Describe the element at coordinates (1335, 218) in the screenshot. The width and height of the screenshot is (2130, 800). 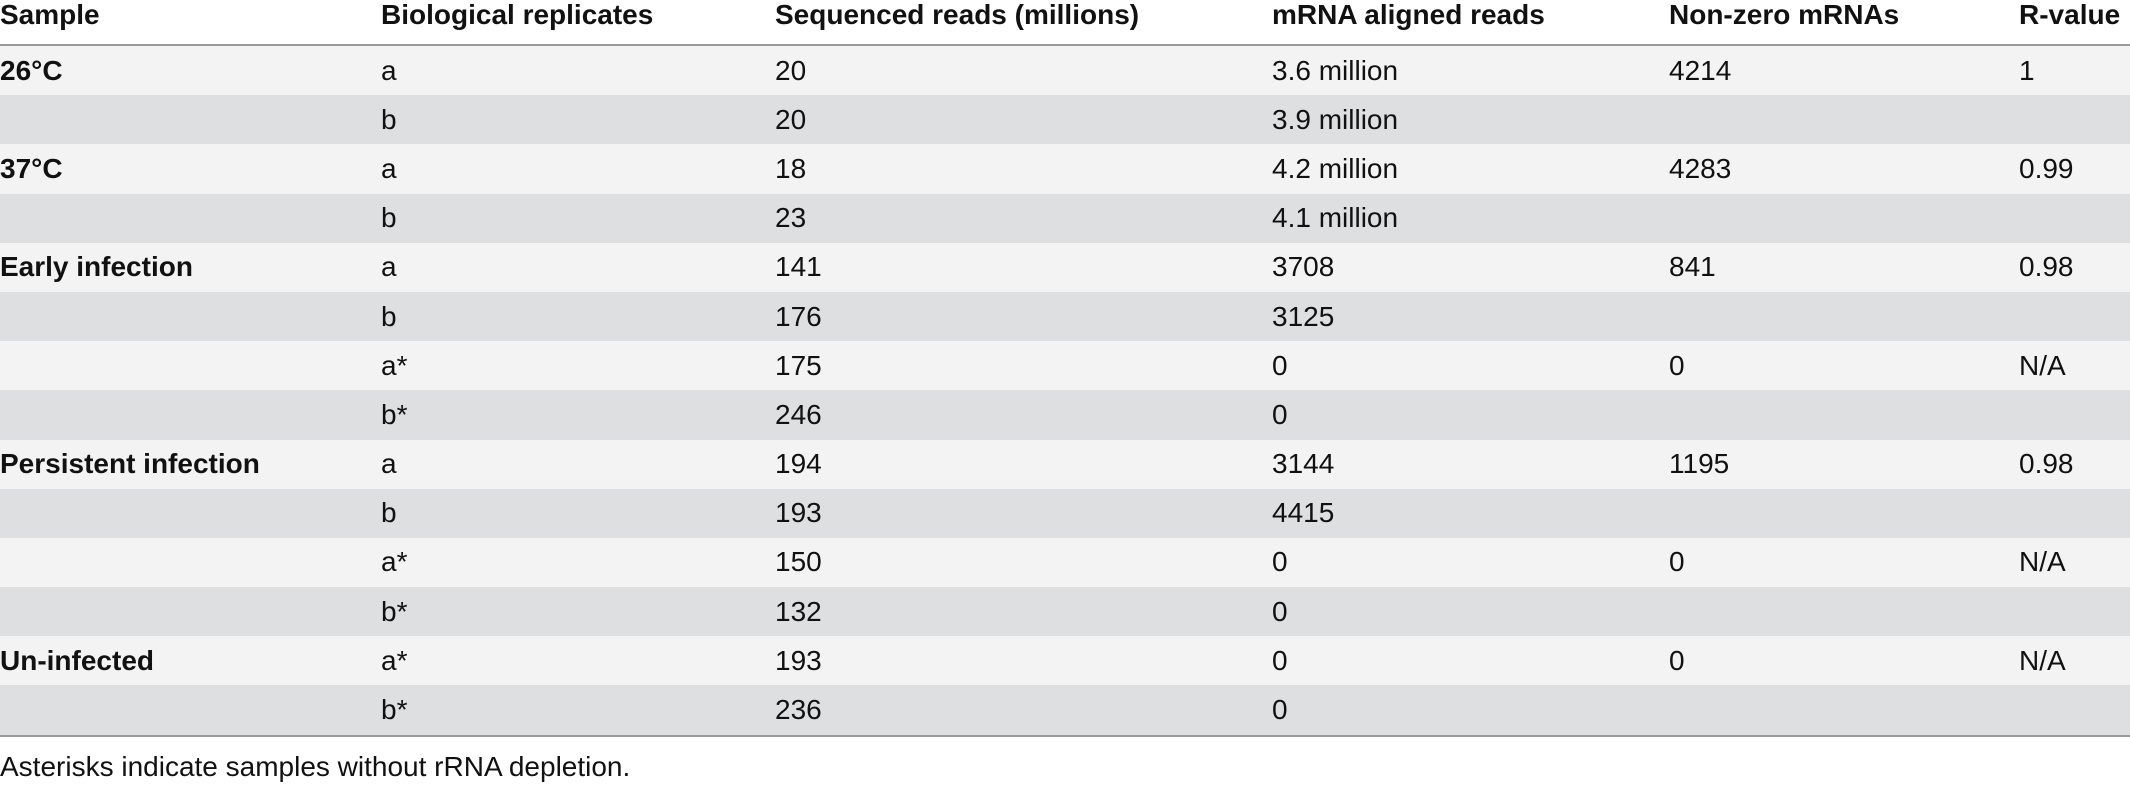
I see `cell-mrna-aligned-reads: 4.1 million` at that location.